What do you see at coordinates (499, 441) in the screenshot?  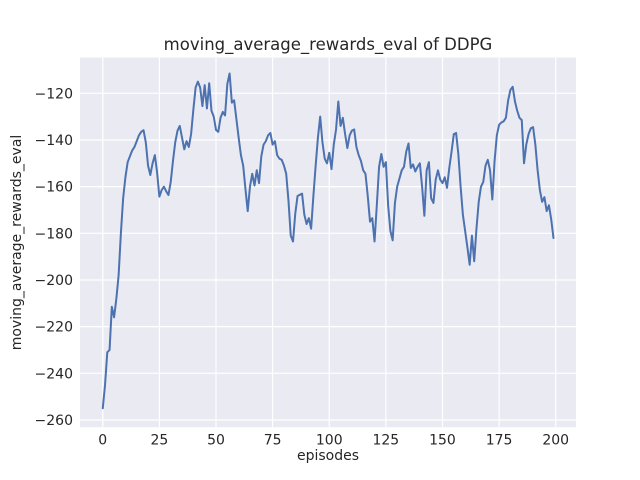 I see `x-tick-label: 175` at bounding box center [499, 441].